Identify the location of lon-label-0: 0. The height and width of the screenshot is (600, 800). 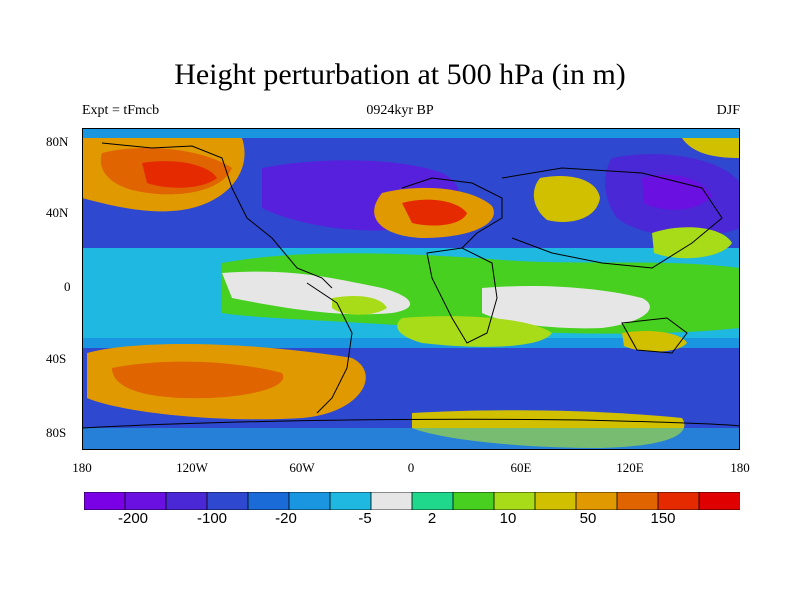
(411, 467).